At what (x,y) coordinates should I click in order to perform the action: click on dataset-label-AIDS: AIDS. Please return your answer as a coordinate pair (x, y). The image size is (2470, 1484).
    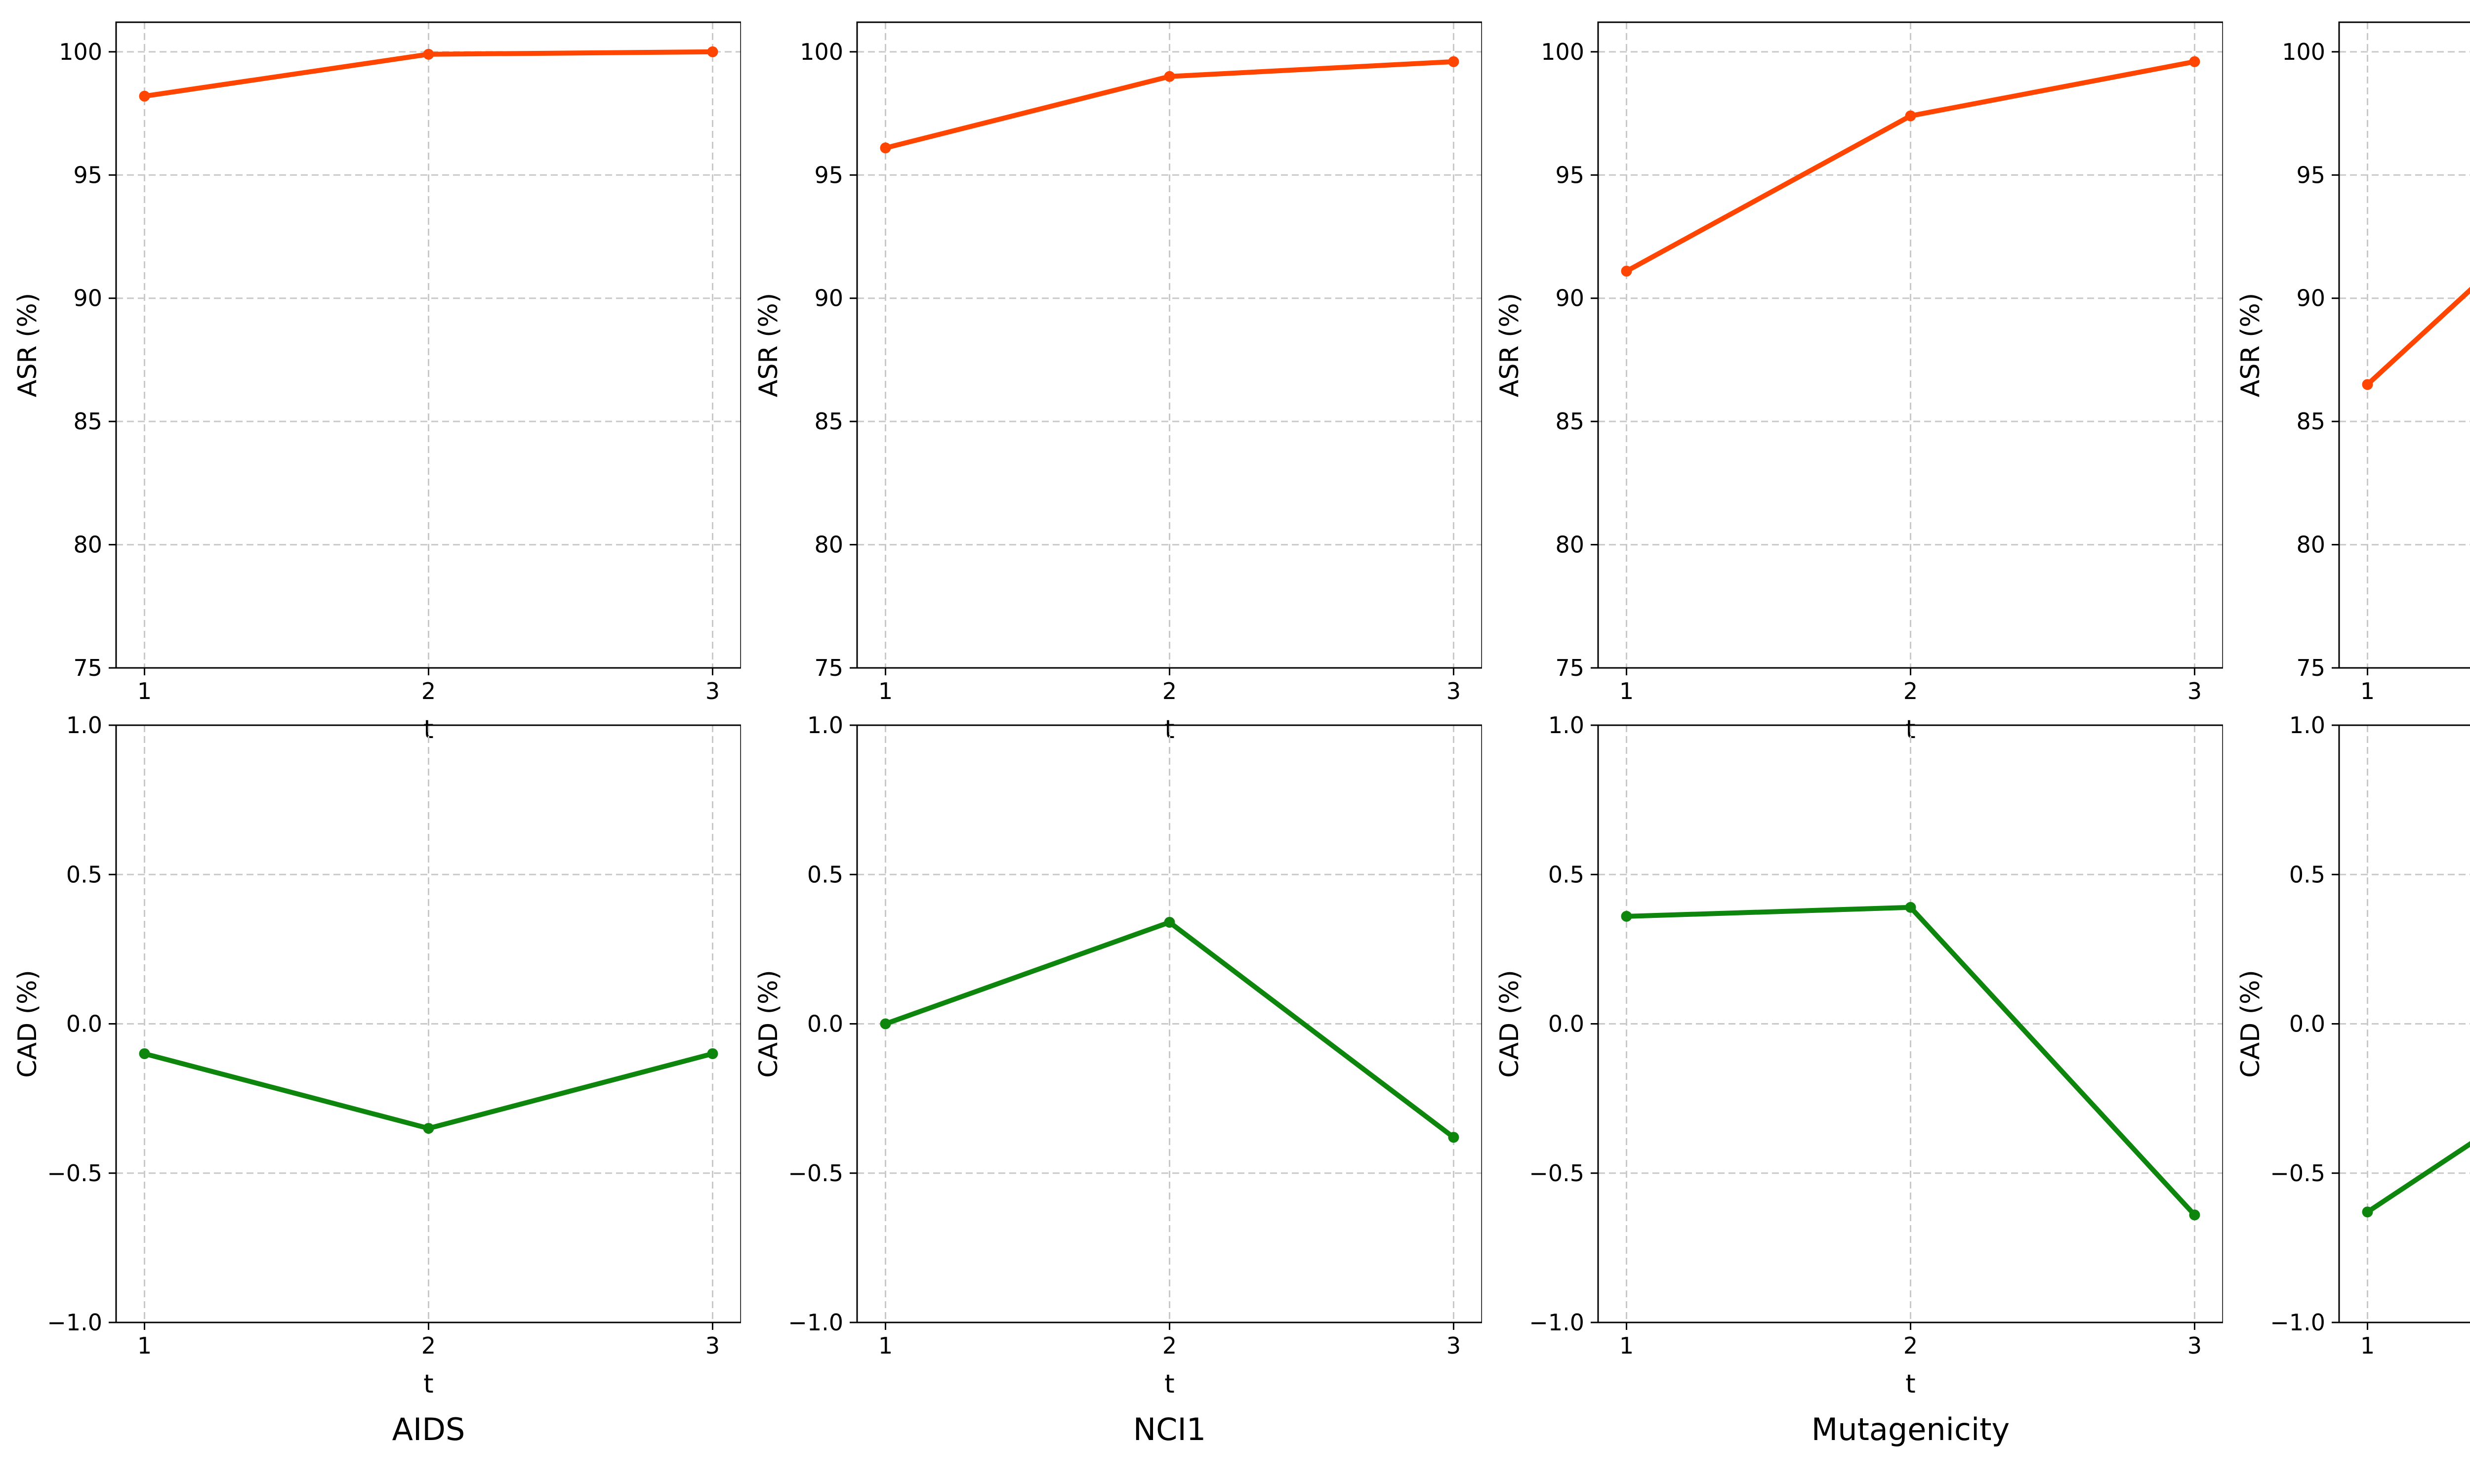
    Looking at the image, I should click on (428, 1429).